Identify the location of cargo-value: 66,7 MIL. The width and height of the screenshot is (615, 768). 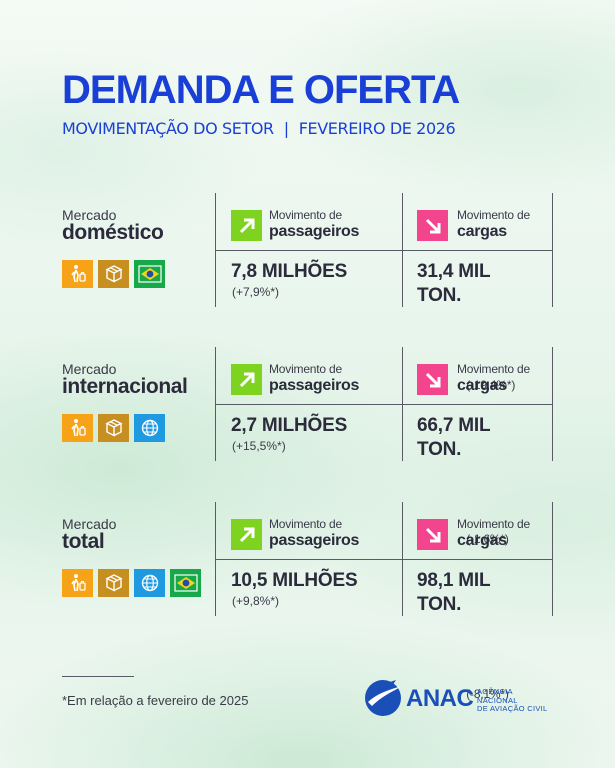
(454, 425).